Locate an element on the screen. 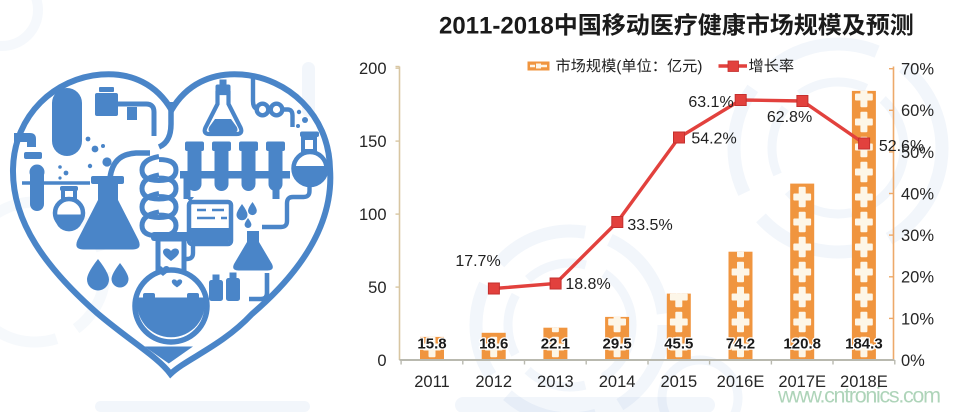 The width and height of the screenshot is (960, 412). svg-text: 70% is located at coordinates (917, 70).